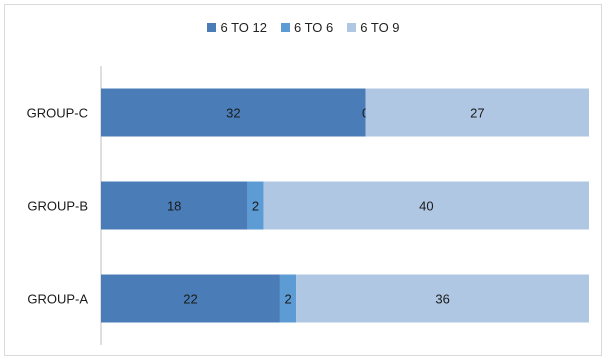  What do you see at coordinates (57, 299) in the screenshot?
I see `category-label-group-a: GROUP-A` at bounding box center [57, 299].